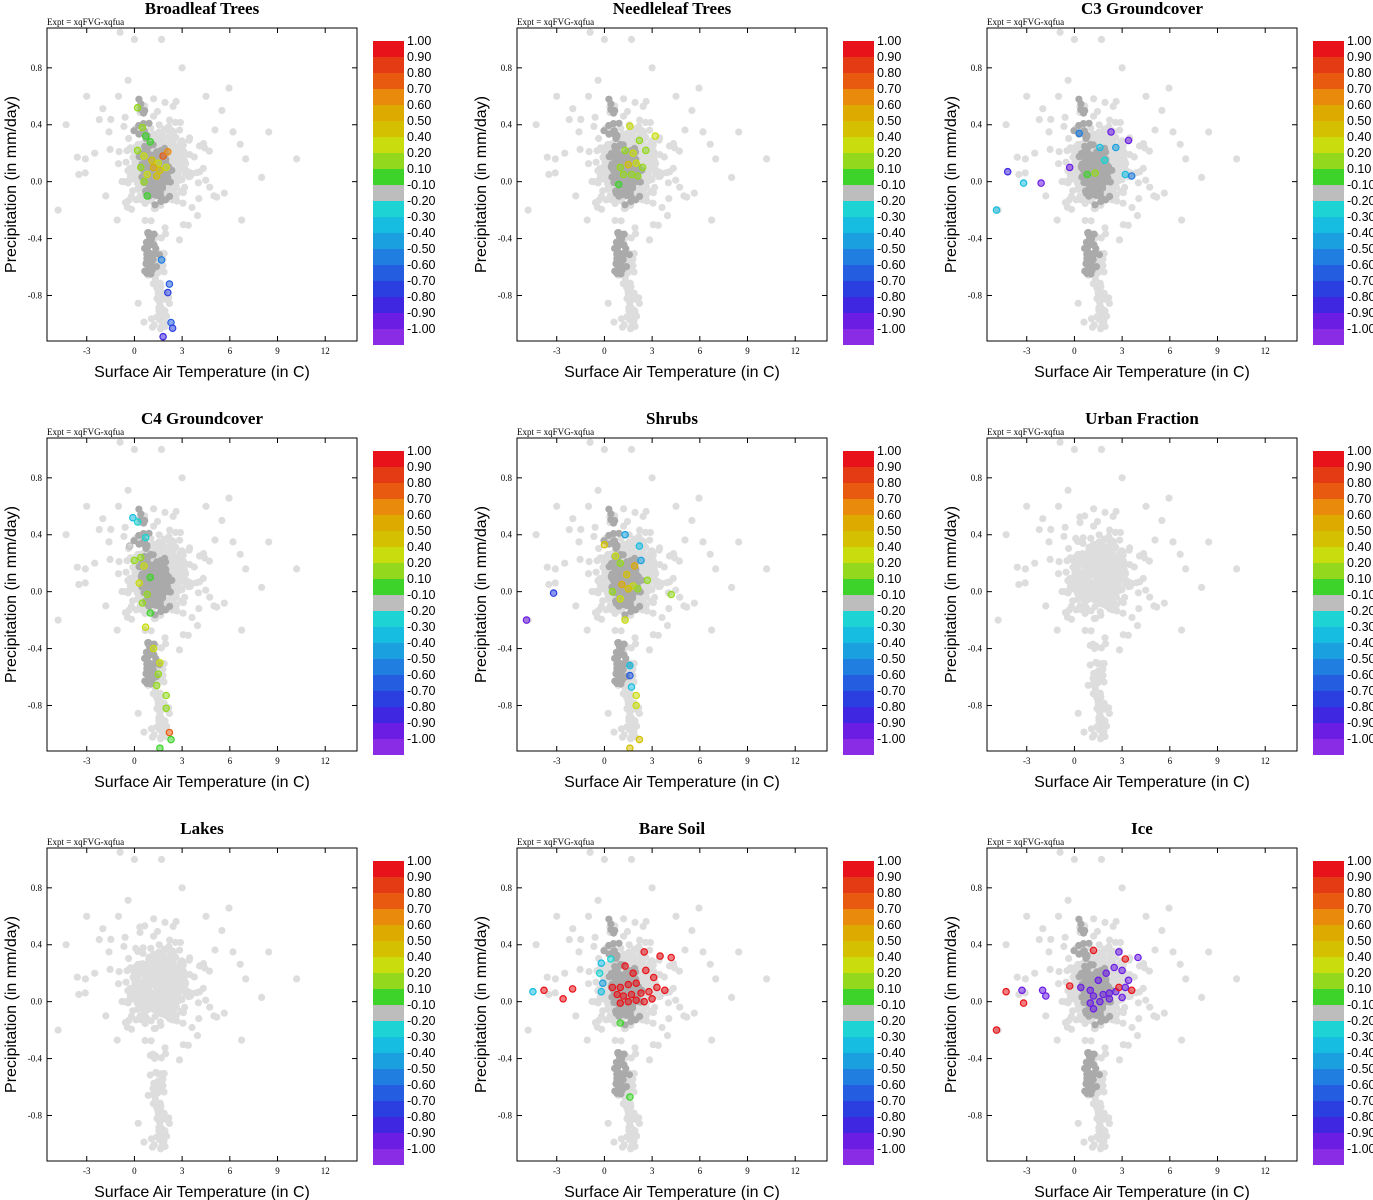 Image resolution: width=1373 pixels, height=1200 pixels. Describe the element at coordinates (325, 351) in the screenshot. I see `x-tick-label: 12` at that location.